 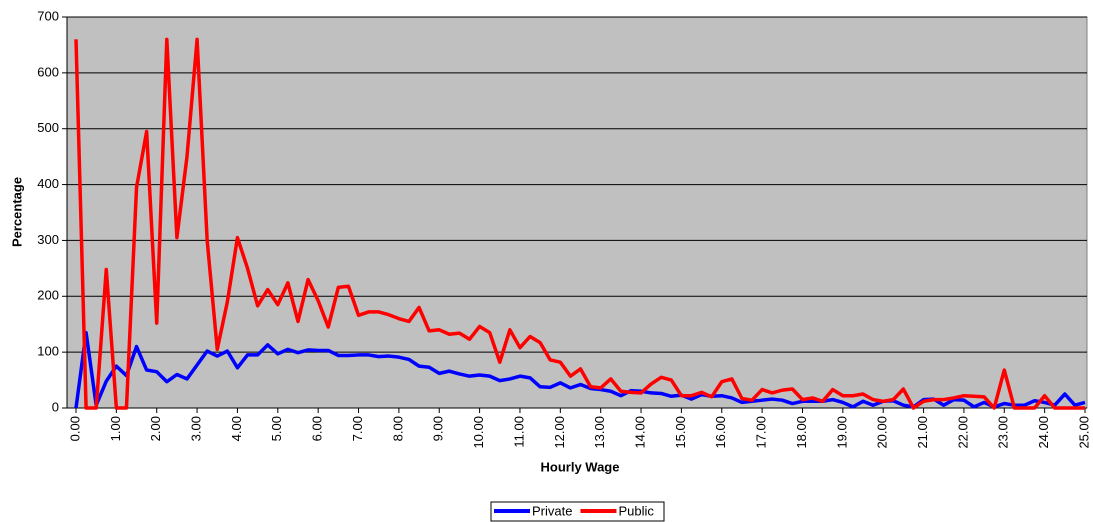 I want to click on legend-label: Private, so click(x=552, y=510).